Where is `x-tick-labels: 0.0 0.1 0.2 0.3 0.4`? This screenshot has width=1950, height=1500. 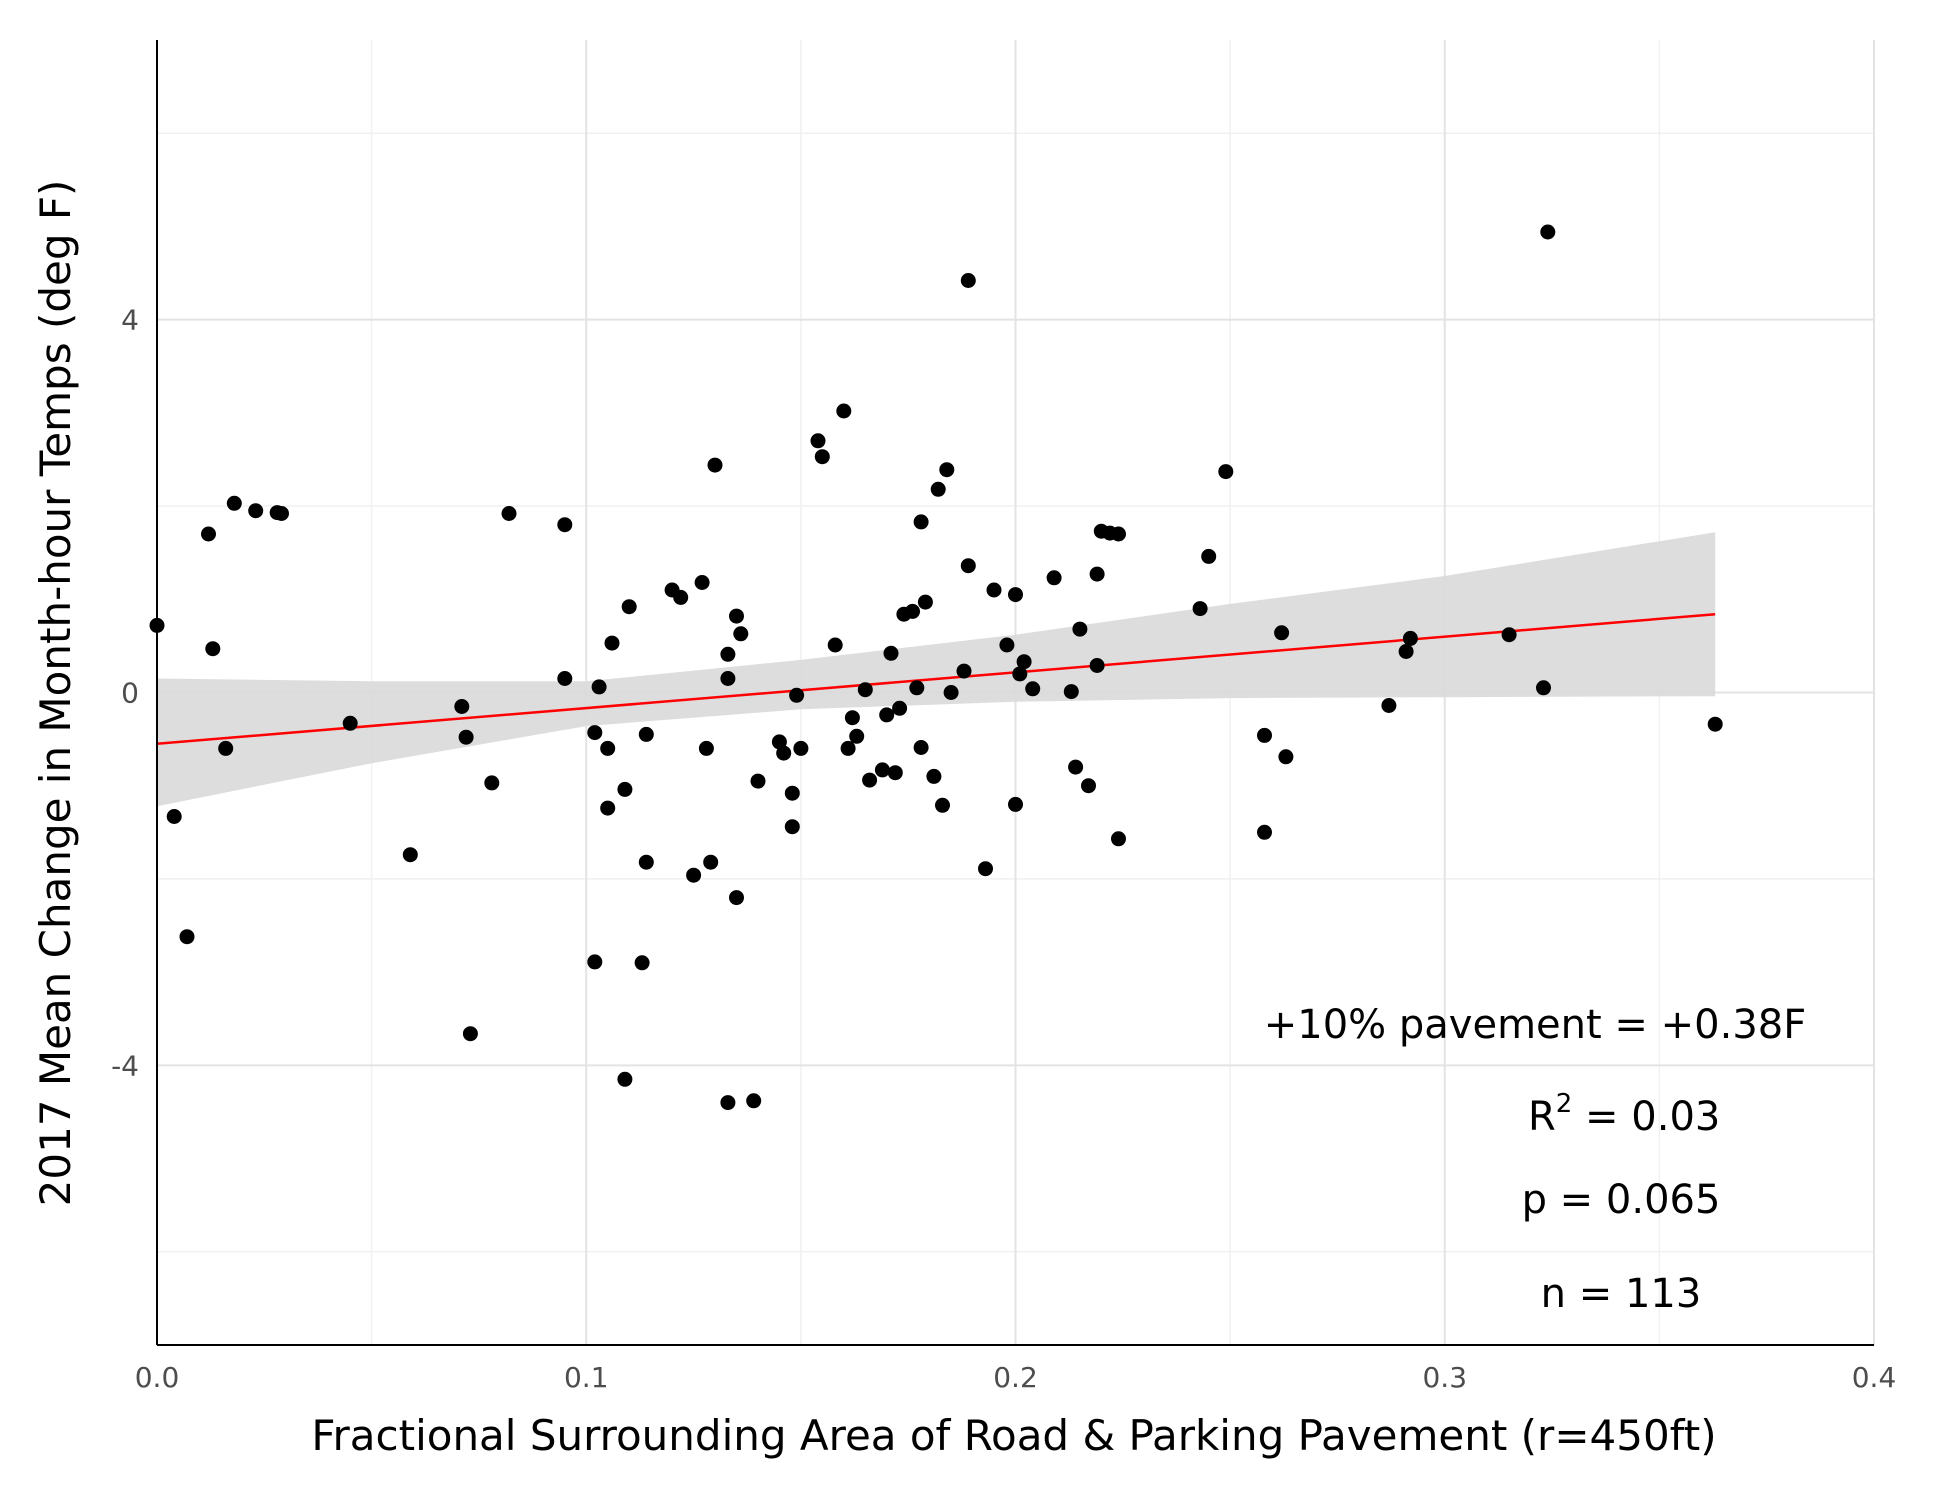
x-tick-labels: 0.0 0.1 0.2 0.3 0.4 is located at coordinates (1016, 1377).